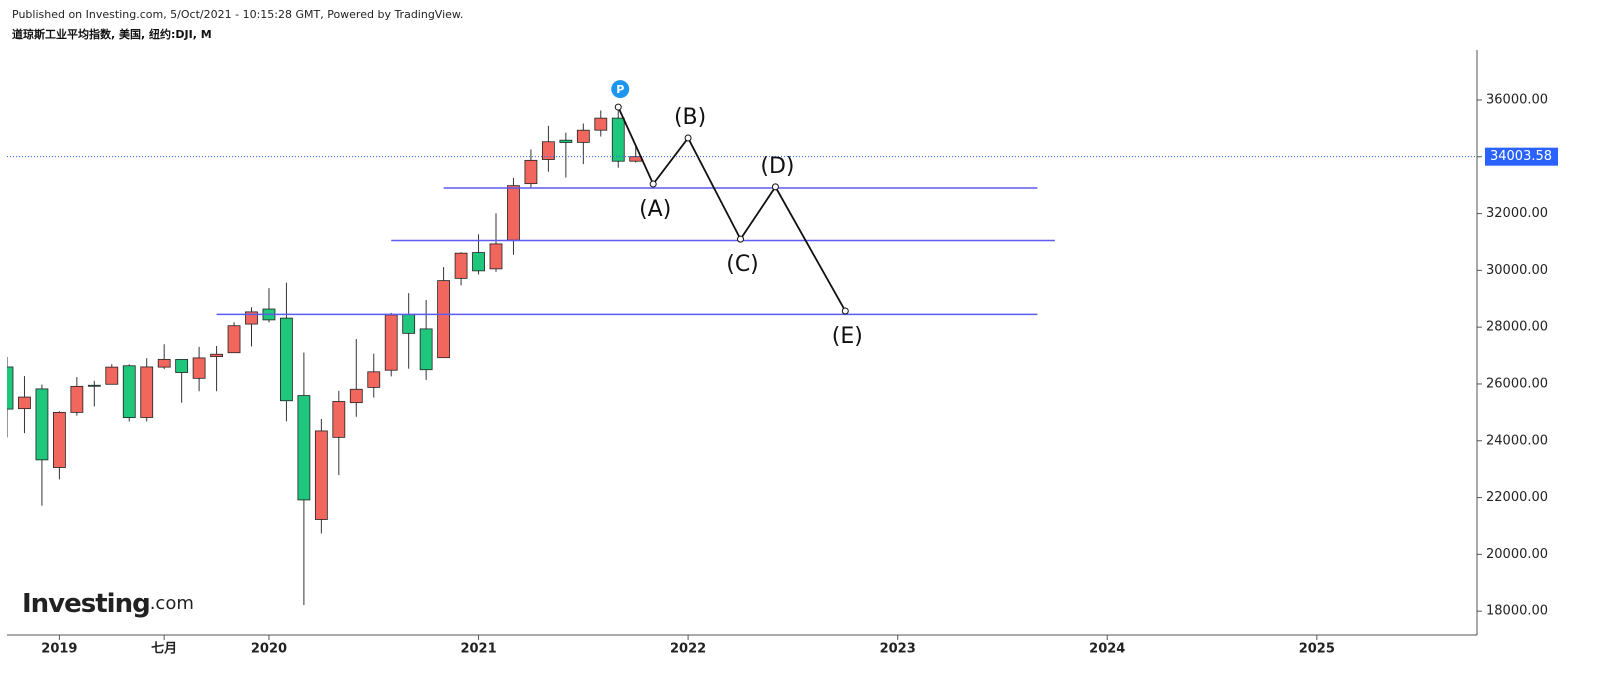  I want to click on last-price-label: 34003.58, so click(1521, 156).